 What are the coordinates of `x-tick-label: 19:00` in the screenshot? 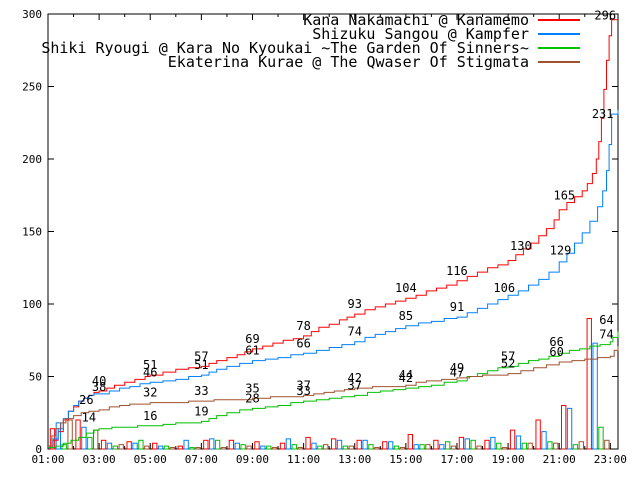 It's located at (508, 459).